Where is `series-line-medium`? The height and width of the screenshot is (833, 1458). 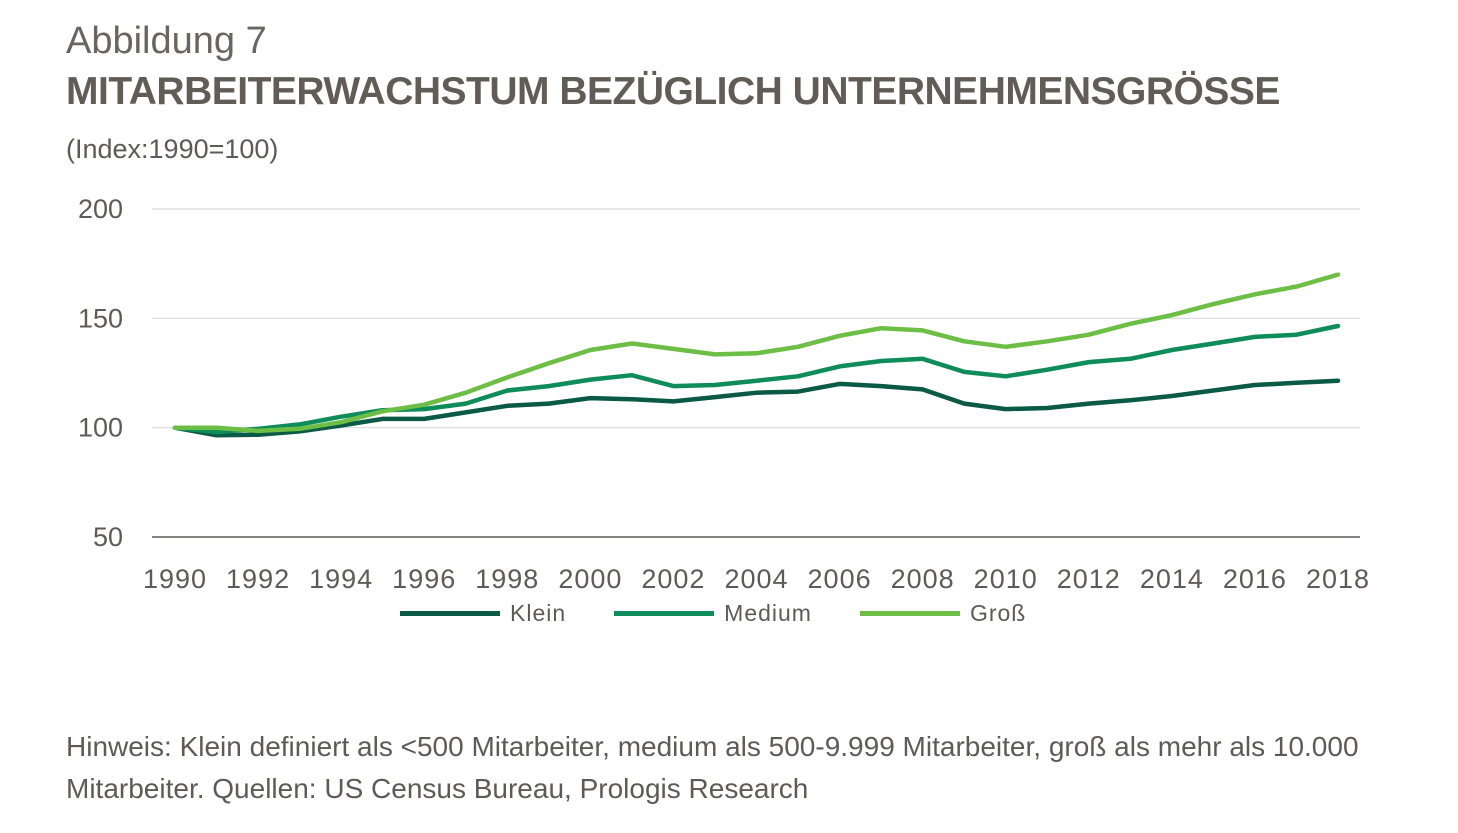
series-line-medium is located at coordinates (756, 379).